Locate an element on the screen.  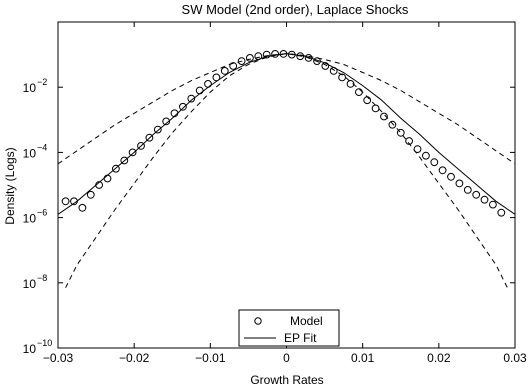
legend-model-marker is located at coordinates (258, 321).